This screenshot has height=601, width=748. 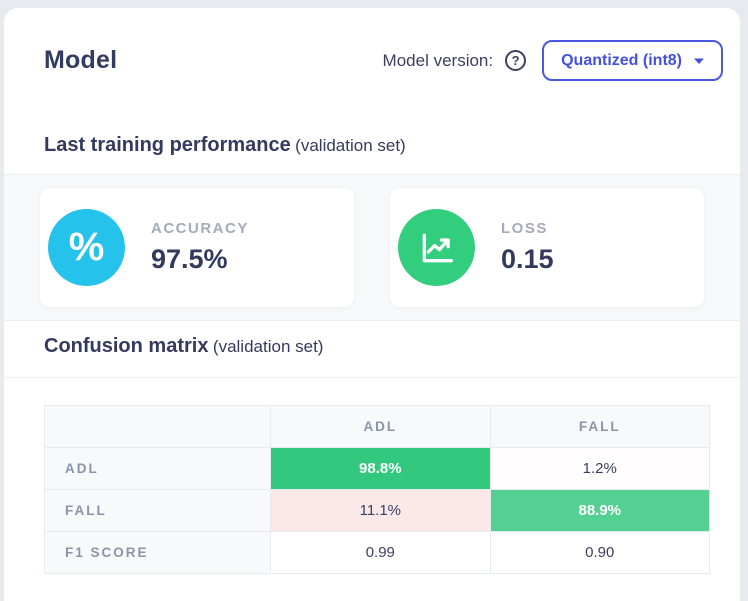 I want to click on page-title: Model, so click(x=81, y=60).